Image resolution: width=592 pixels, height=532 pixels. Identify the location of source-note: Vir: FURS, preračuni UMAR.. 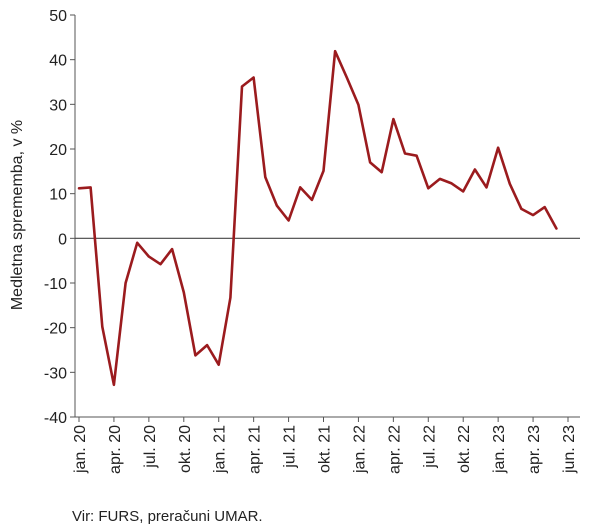
(167, 516).